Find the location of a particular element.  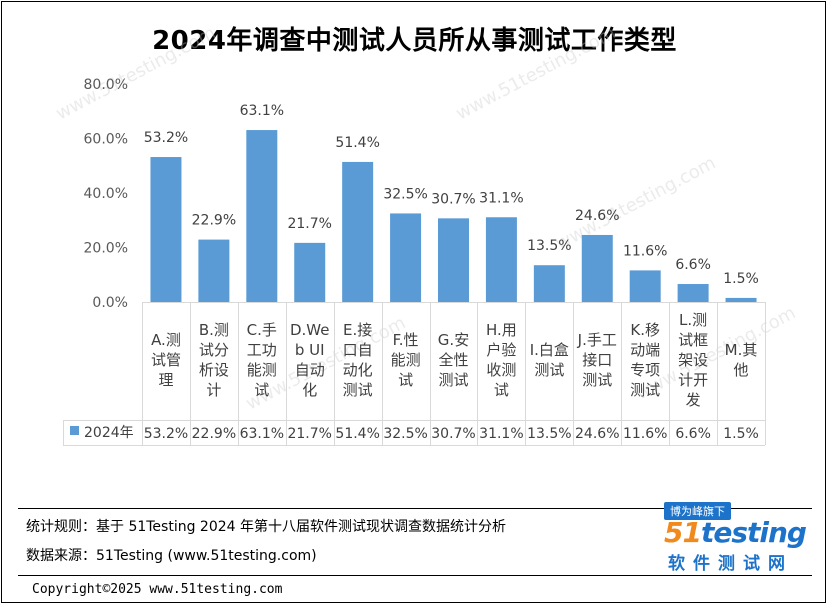

table-value: 6.6% is located at coordinates (693, 434).